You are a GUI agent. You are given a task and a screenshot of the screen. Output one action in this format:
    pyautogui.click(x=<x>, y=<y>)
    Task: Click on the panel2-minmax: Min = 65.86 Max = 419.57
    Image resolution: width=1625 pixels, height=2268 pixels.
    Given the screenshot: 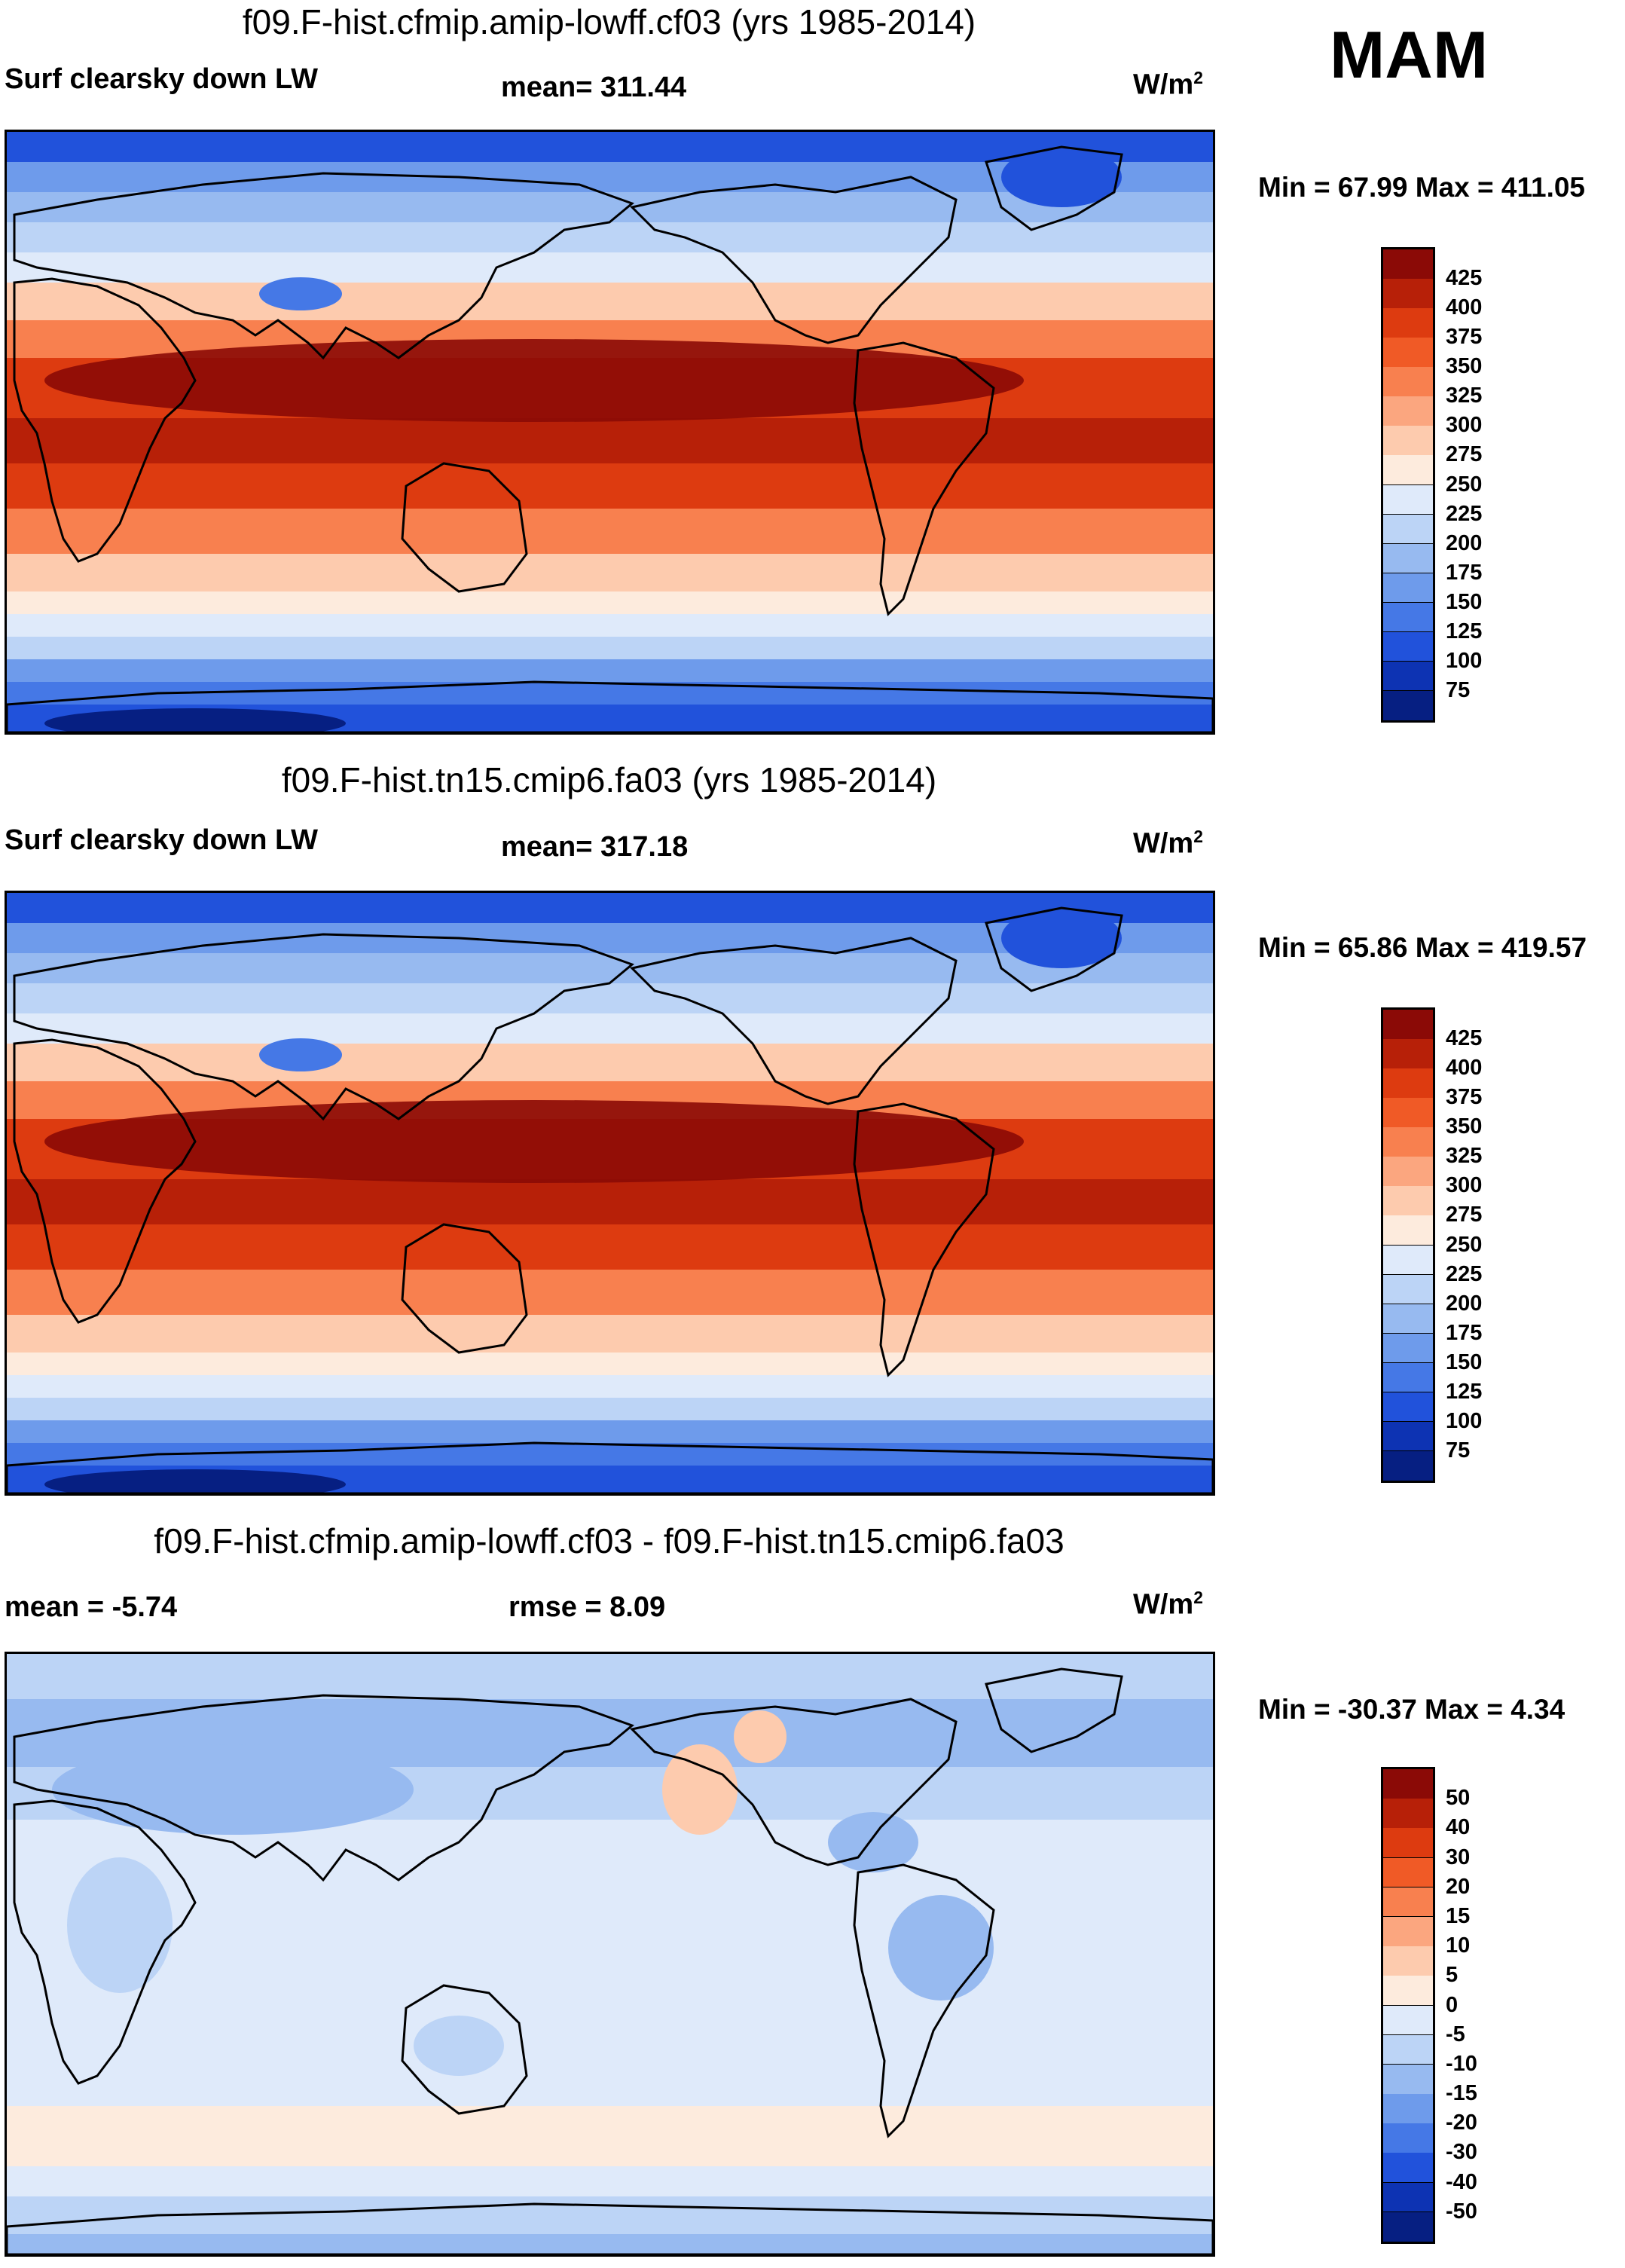 What is the action you would take?
    pyautogui.click(x=1422, y=947)
    